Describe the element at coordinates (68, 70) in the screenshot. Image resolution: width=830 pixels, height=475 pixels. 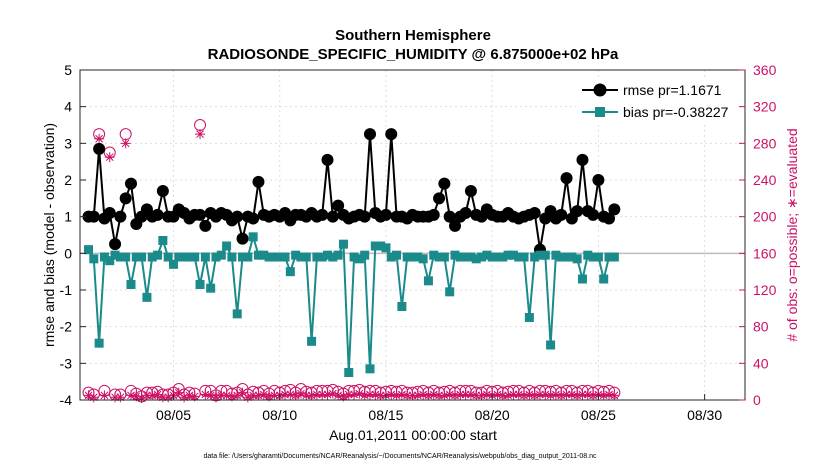
I see `y-tick-label: 5` at that location.